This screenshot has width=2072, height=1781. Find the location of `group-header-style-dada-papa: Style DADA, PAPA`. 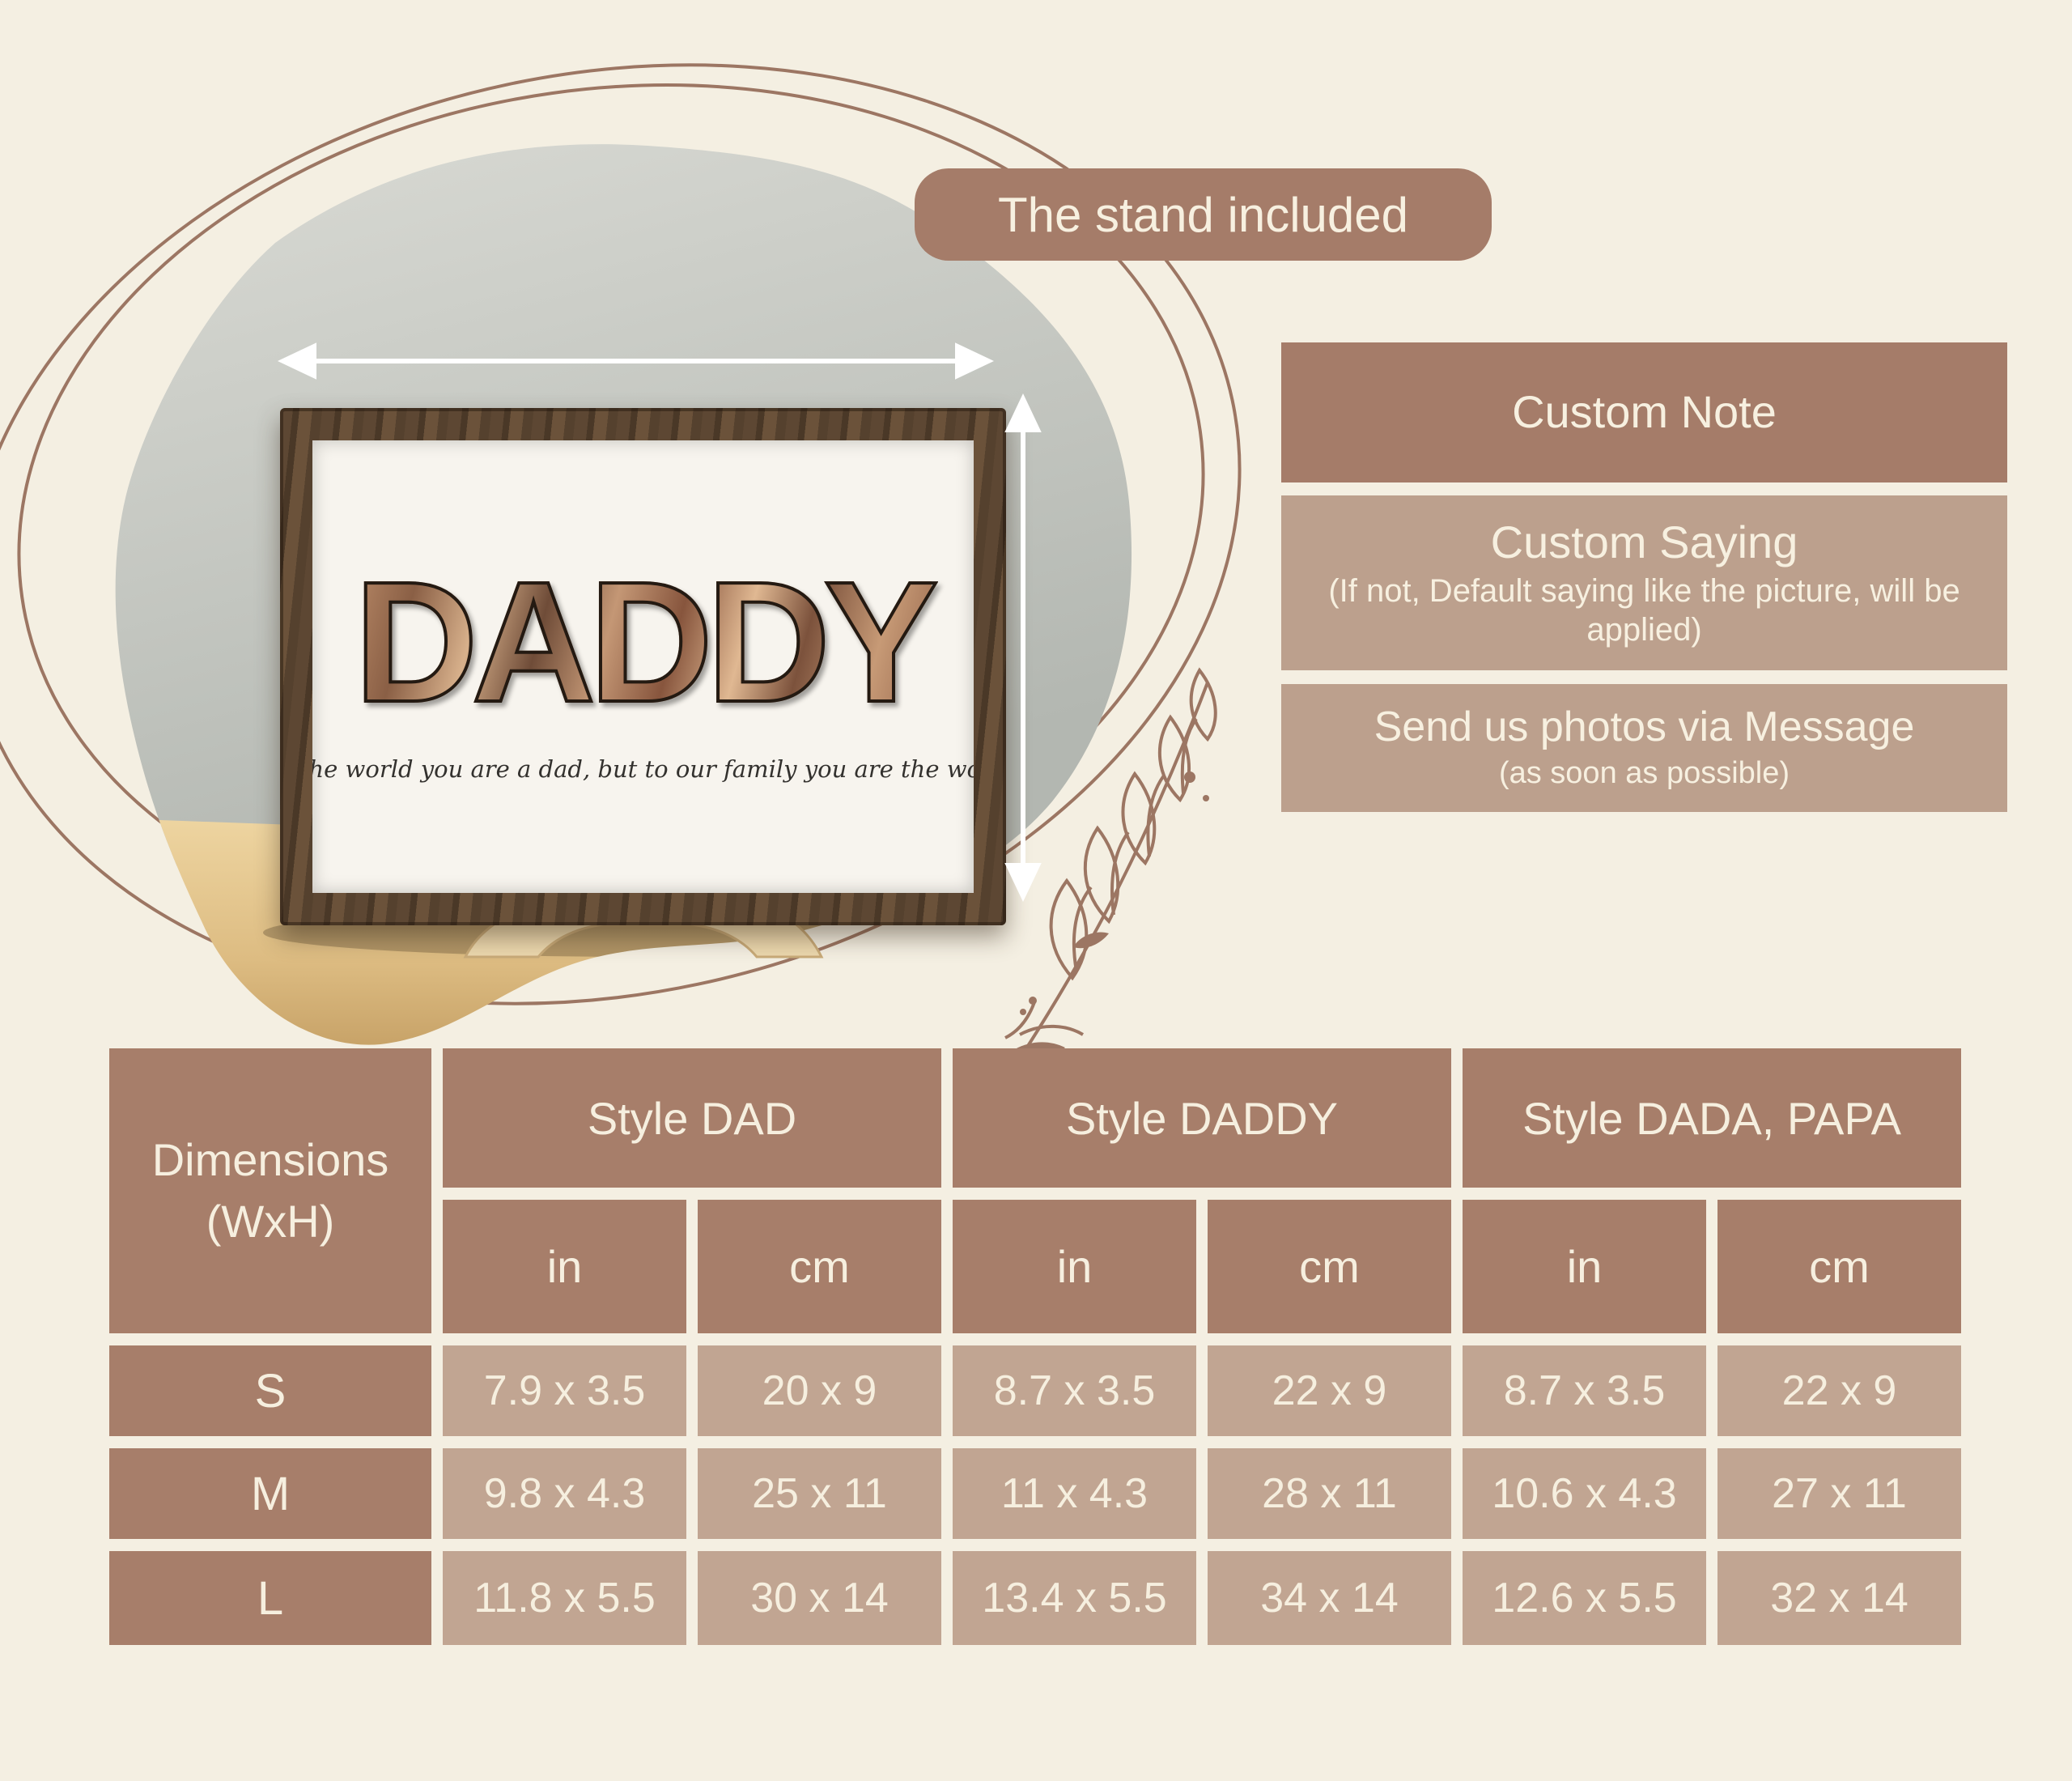

group-header-style-dada-papa: Style DADA, PAPA is located at coordinates (1712, 1118).